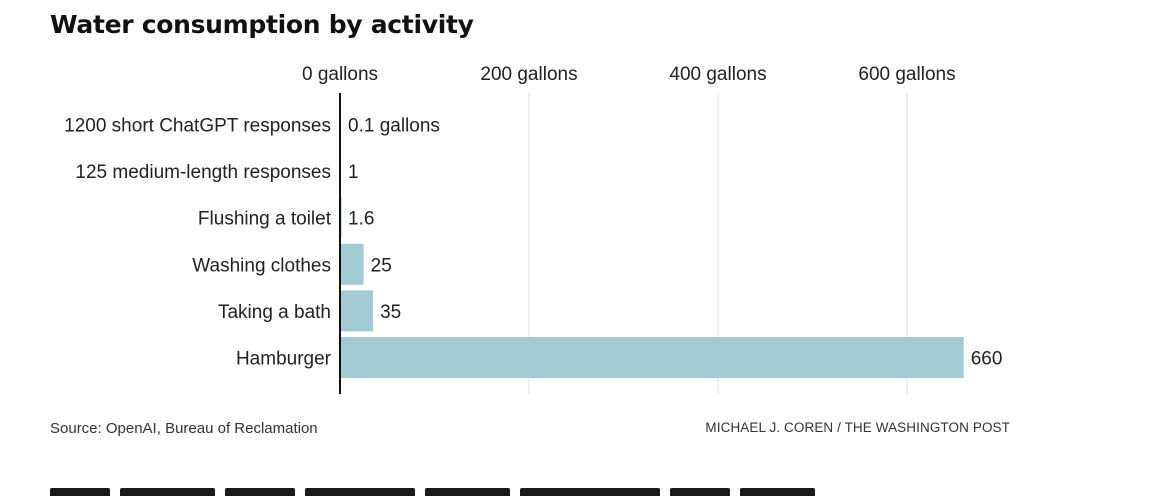 The height and width of the screenshot is (496, 1152). I want to click on category-label: 125 medium-length responses, so click(203, 172).